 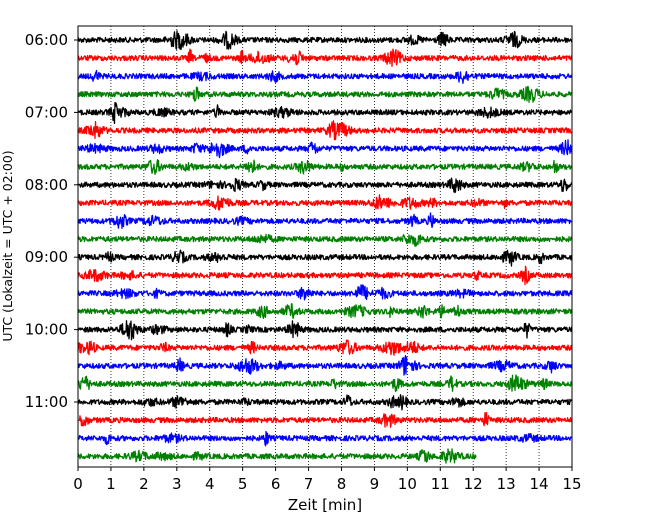 What do you see at coordinates (327, 480) in the screenshot?
I see `x-axis: 0 1 2 3 4 5 6 7 8 9 10 11 12 13 14 15` at bounding box center [327, 480].